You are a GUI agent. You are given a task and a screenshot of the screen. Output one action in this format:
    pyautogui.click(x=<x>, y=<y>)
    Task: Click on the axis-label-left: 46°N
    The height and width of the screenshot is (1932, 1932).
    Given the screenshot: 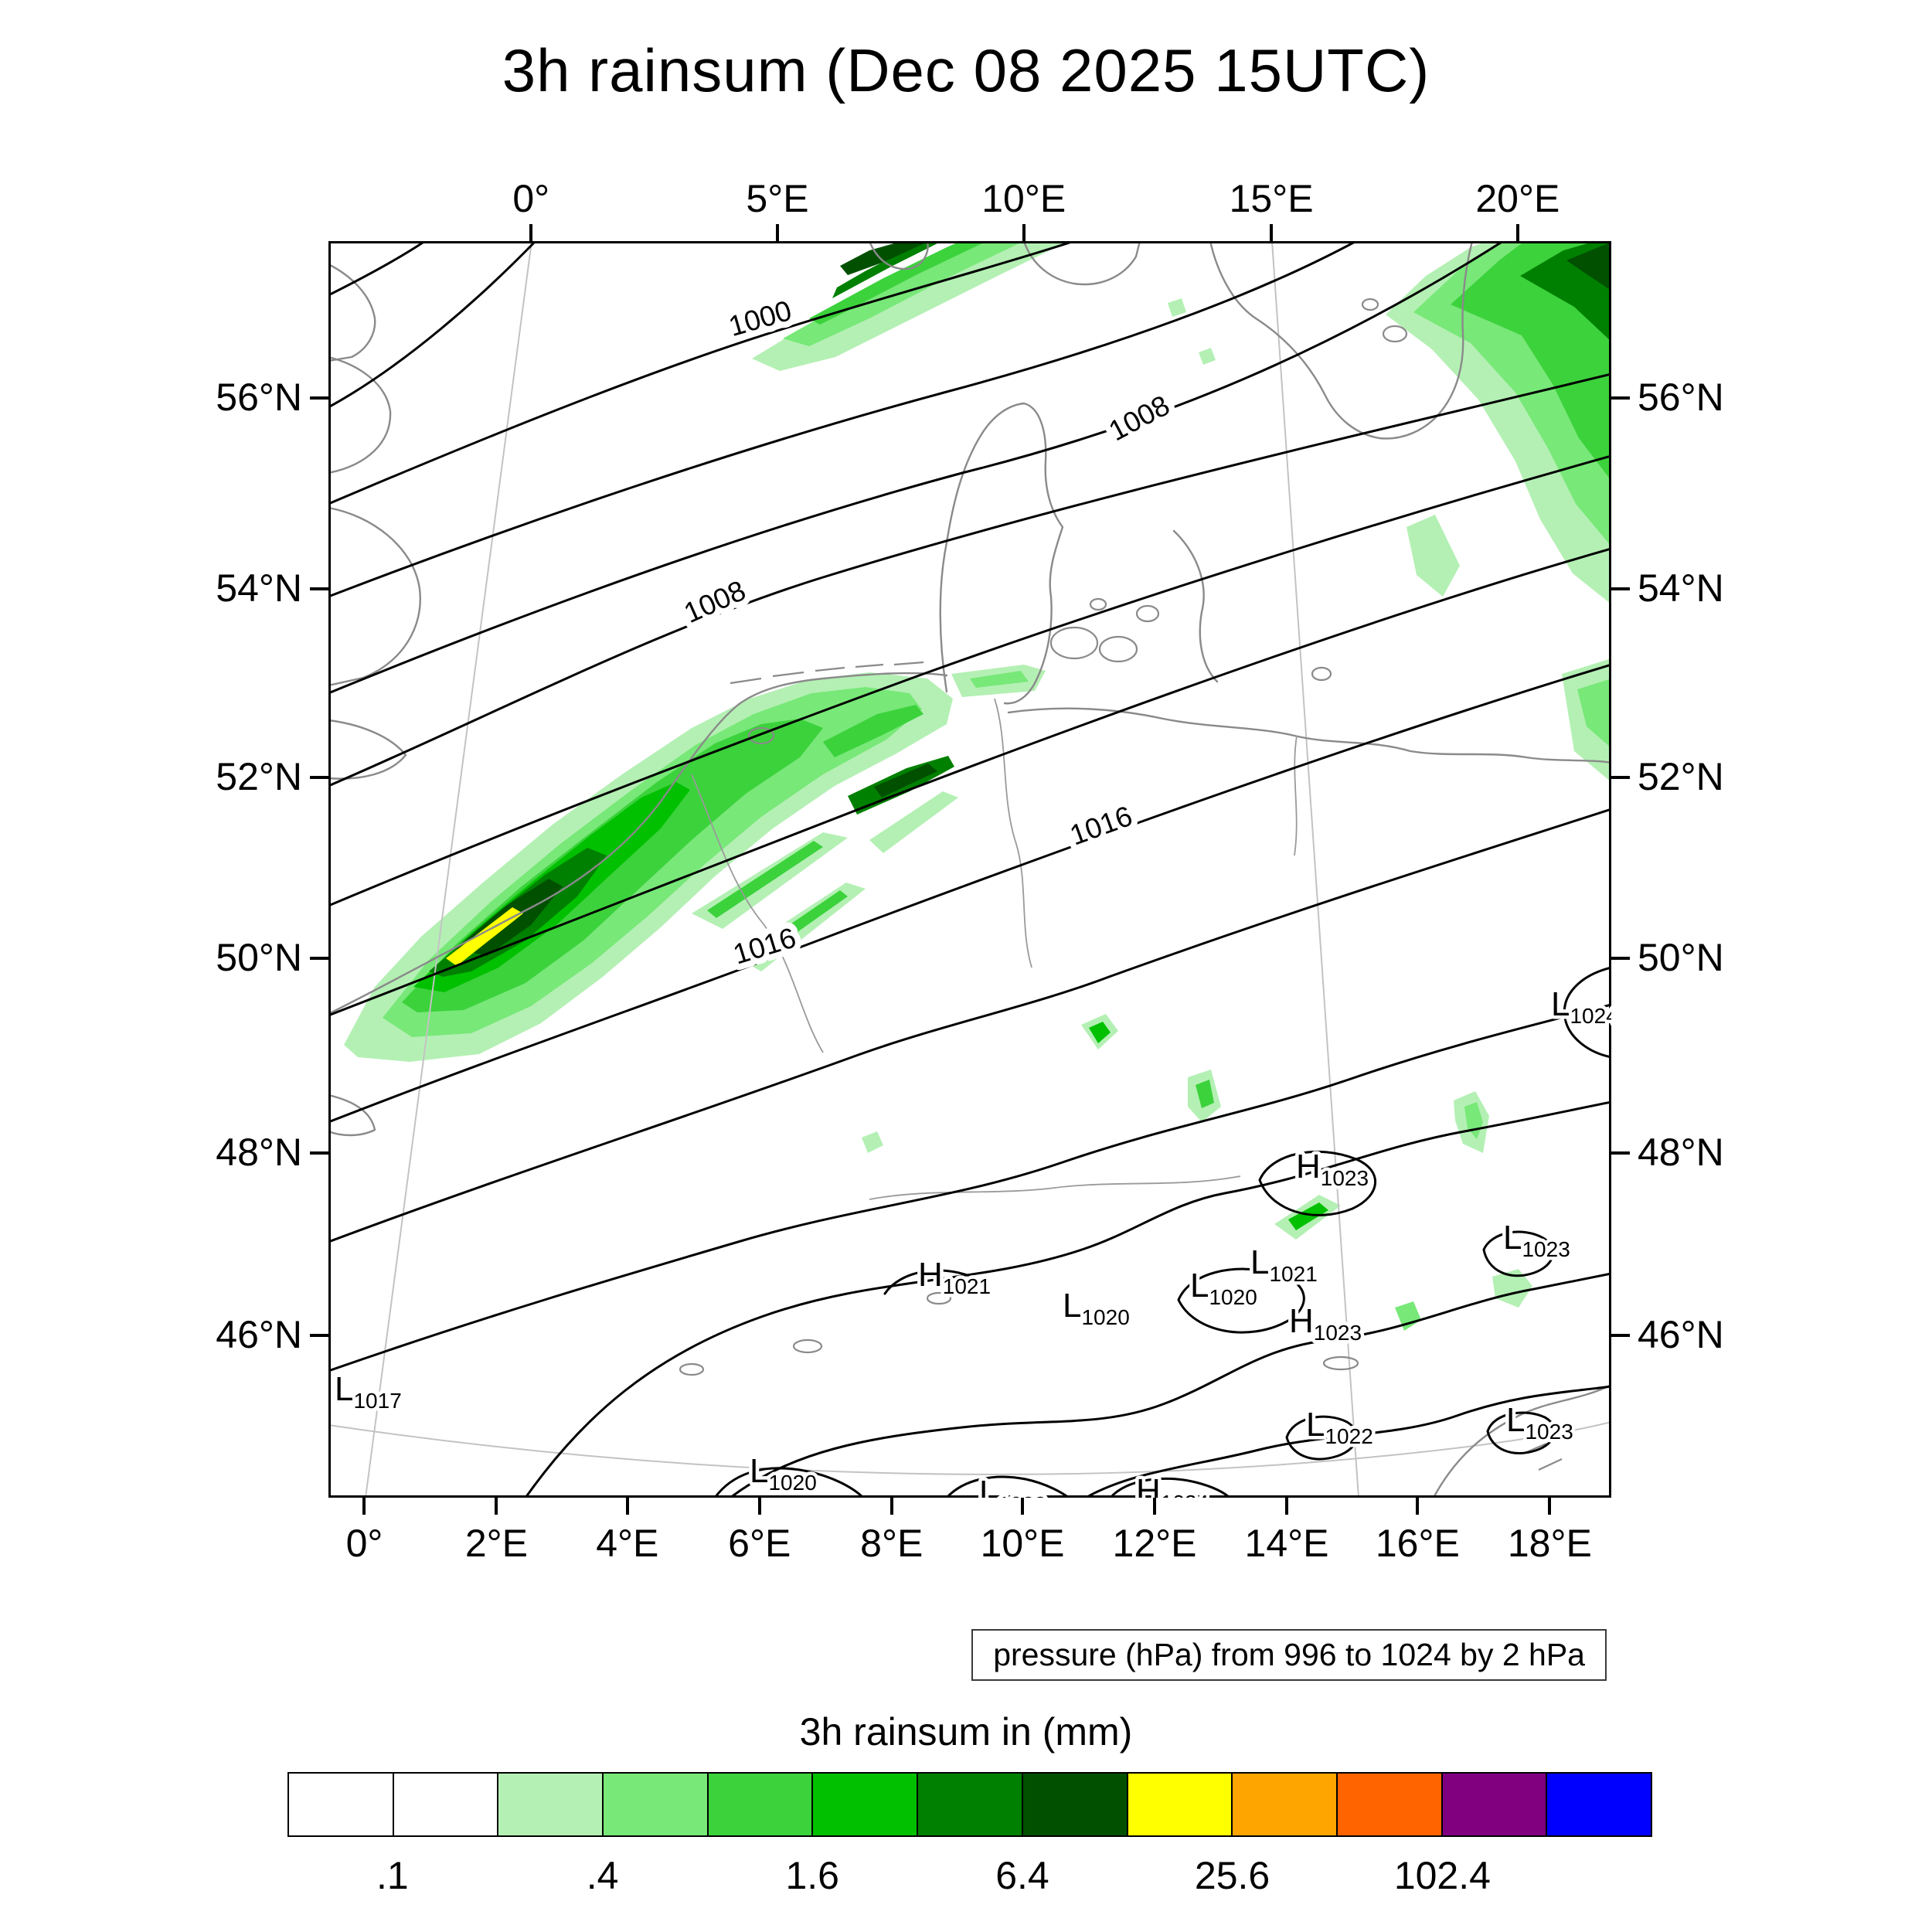 What is the action you would take?
    pyautogui.click(x=259, y=1335)
    